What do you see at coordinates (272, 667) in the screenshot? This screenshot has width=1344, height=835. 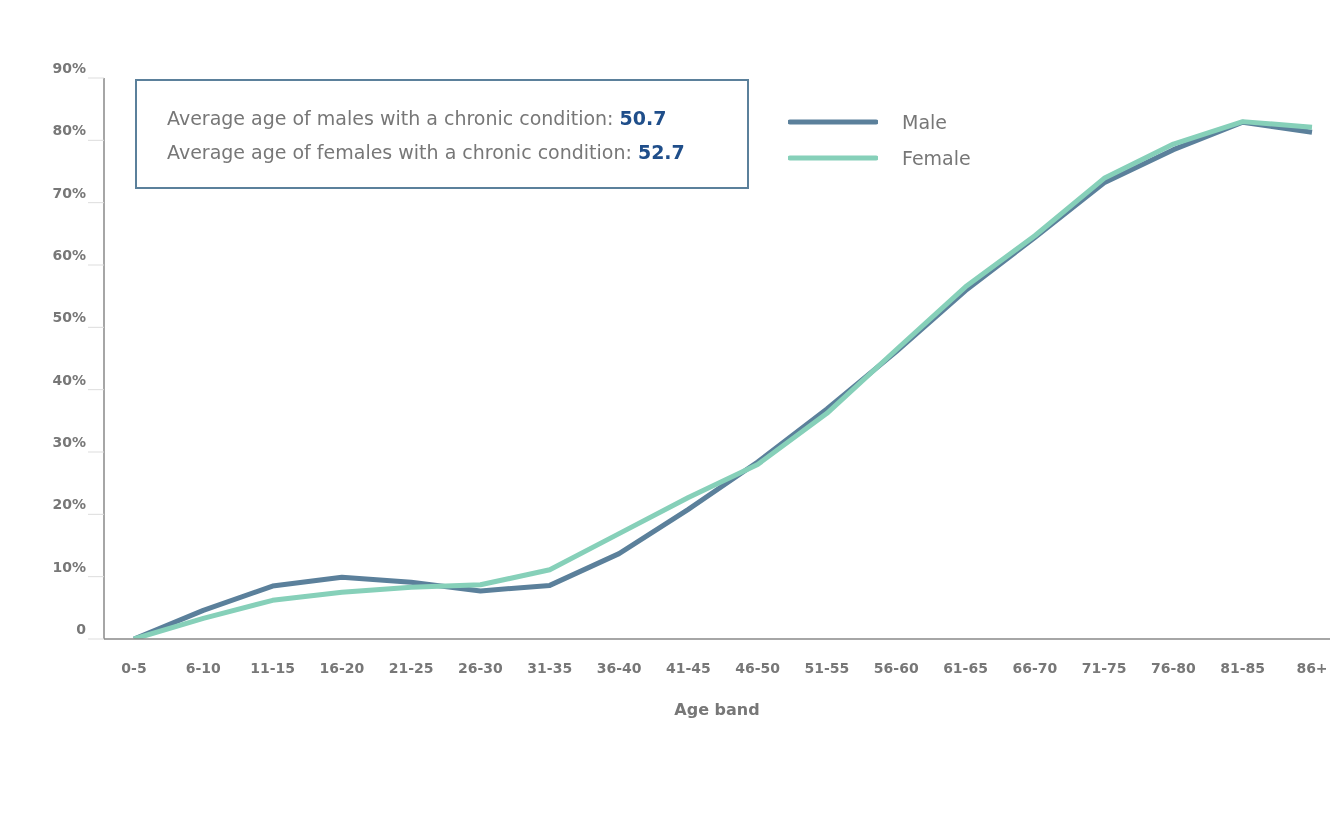 I see `x-tick-label: 11-15` at bounding box center [272, 667].